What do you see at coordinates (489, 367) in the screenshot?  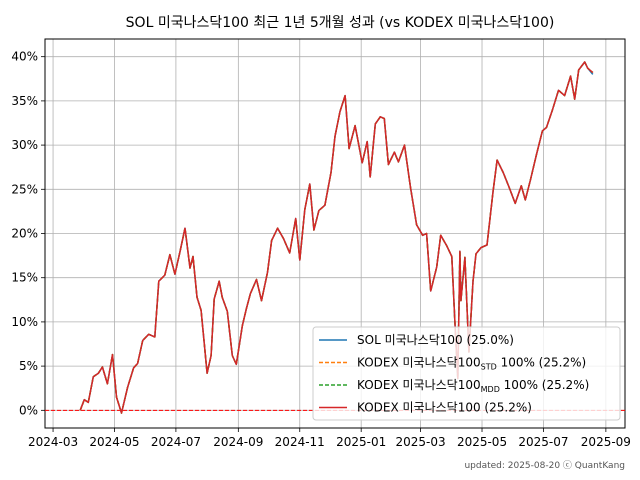 I see `legend-label-subscript: STD` at bounding box center [489, 367].